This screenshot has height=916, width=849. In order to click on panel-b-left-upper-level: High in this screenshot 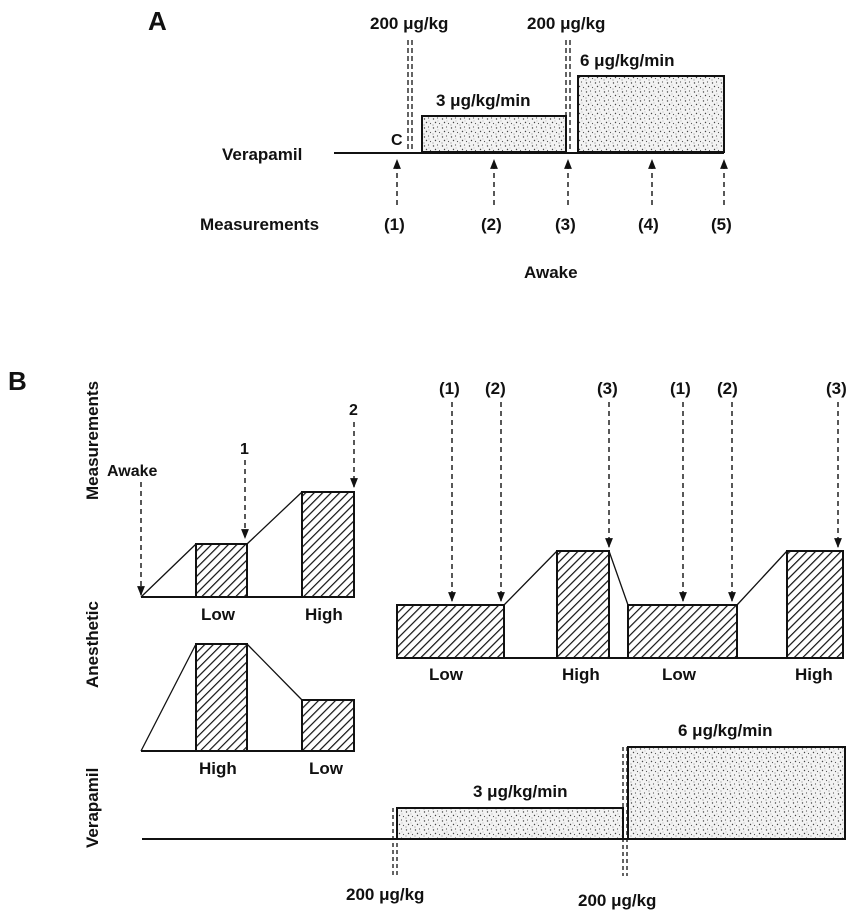, I will do `click(324, 614)`.